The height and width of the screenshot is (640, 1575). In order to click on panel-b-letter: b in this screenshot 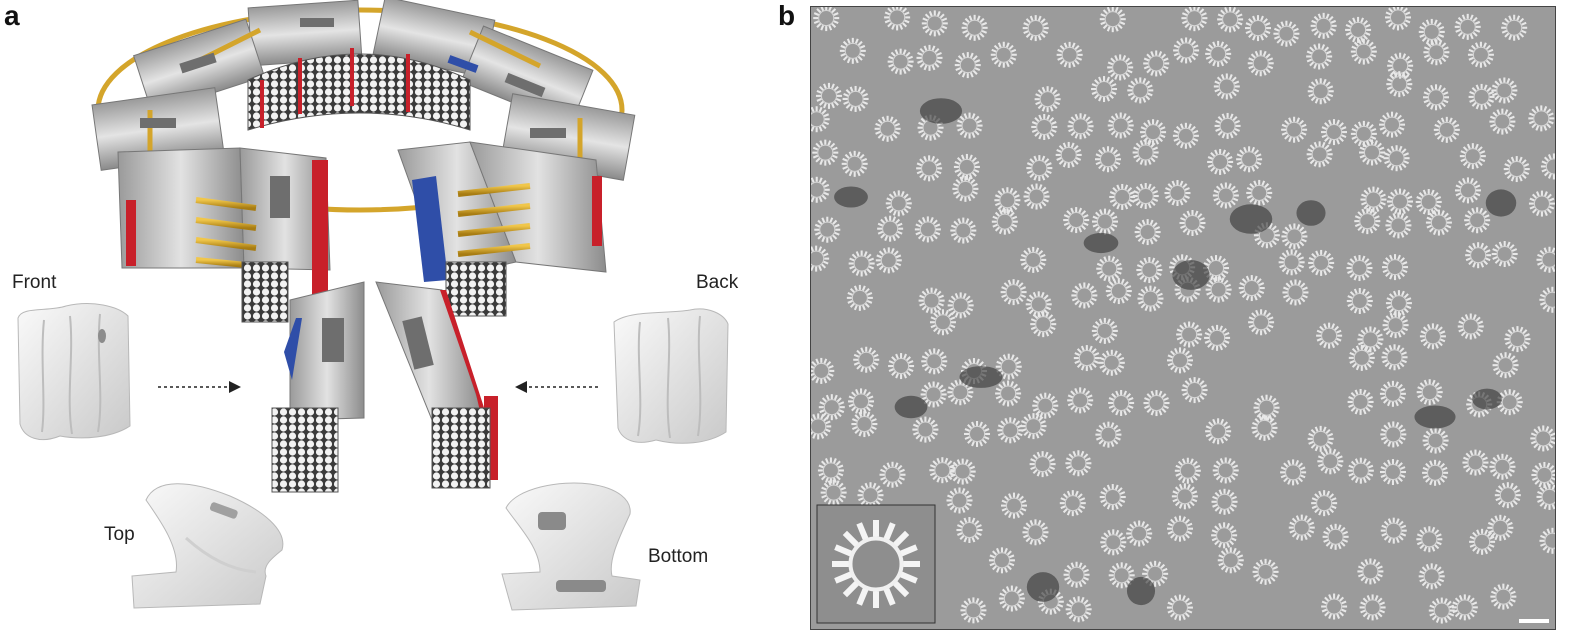, I will do `click(787, 15)`.